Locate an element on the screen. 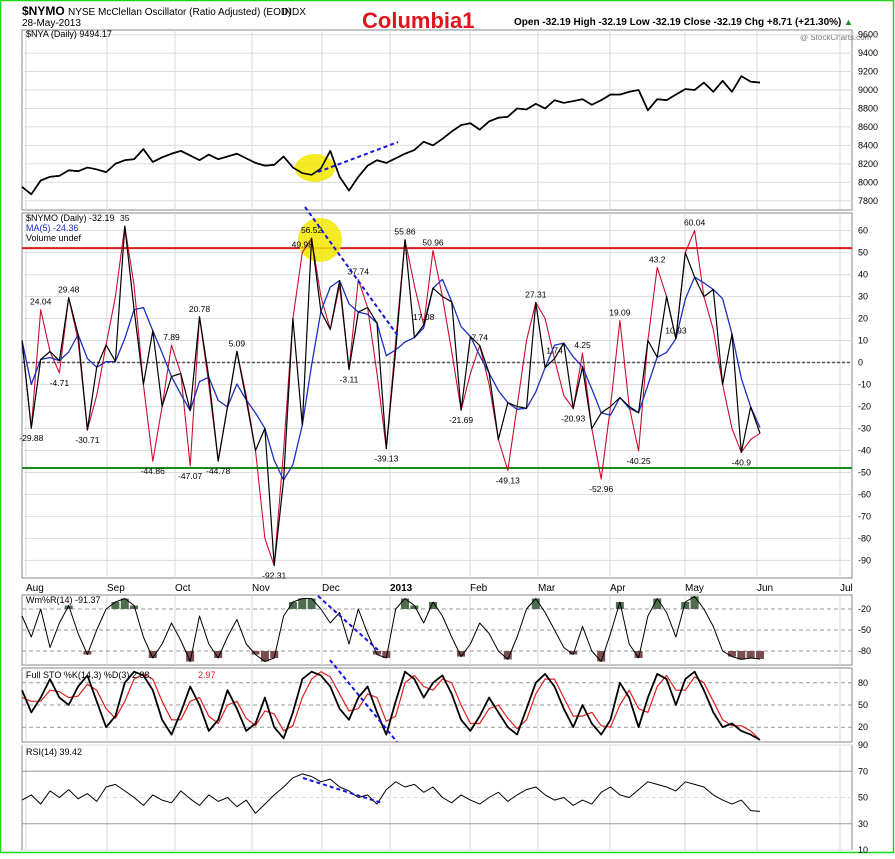 The image size is (895, 859). rsi-tick-label: 10 is located at coordinates (863, 849).